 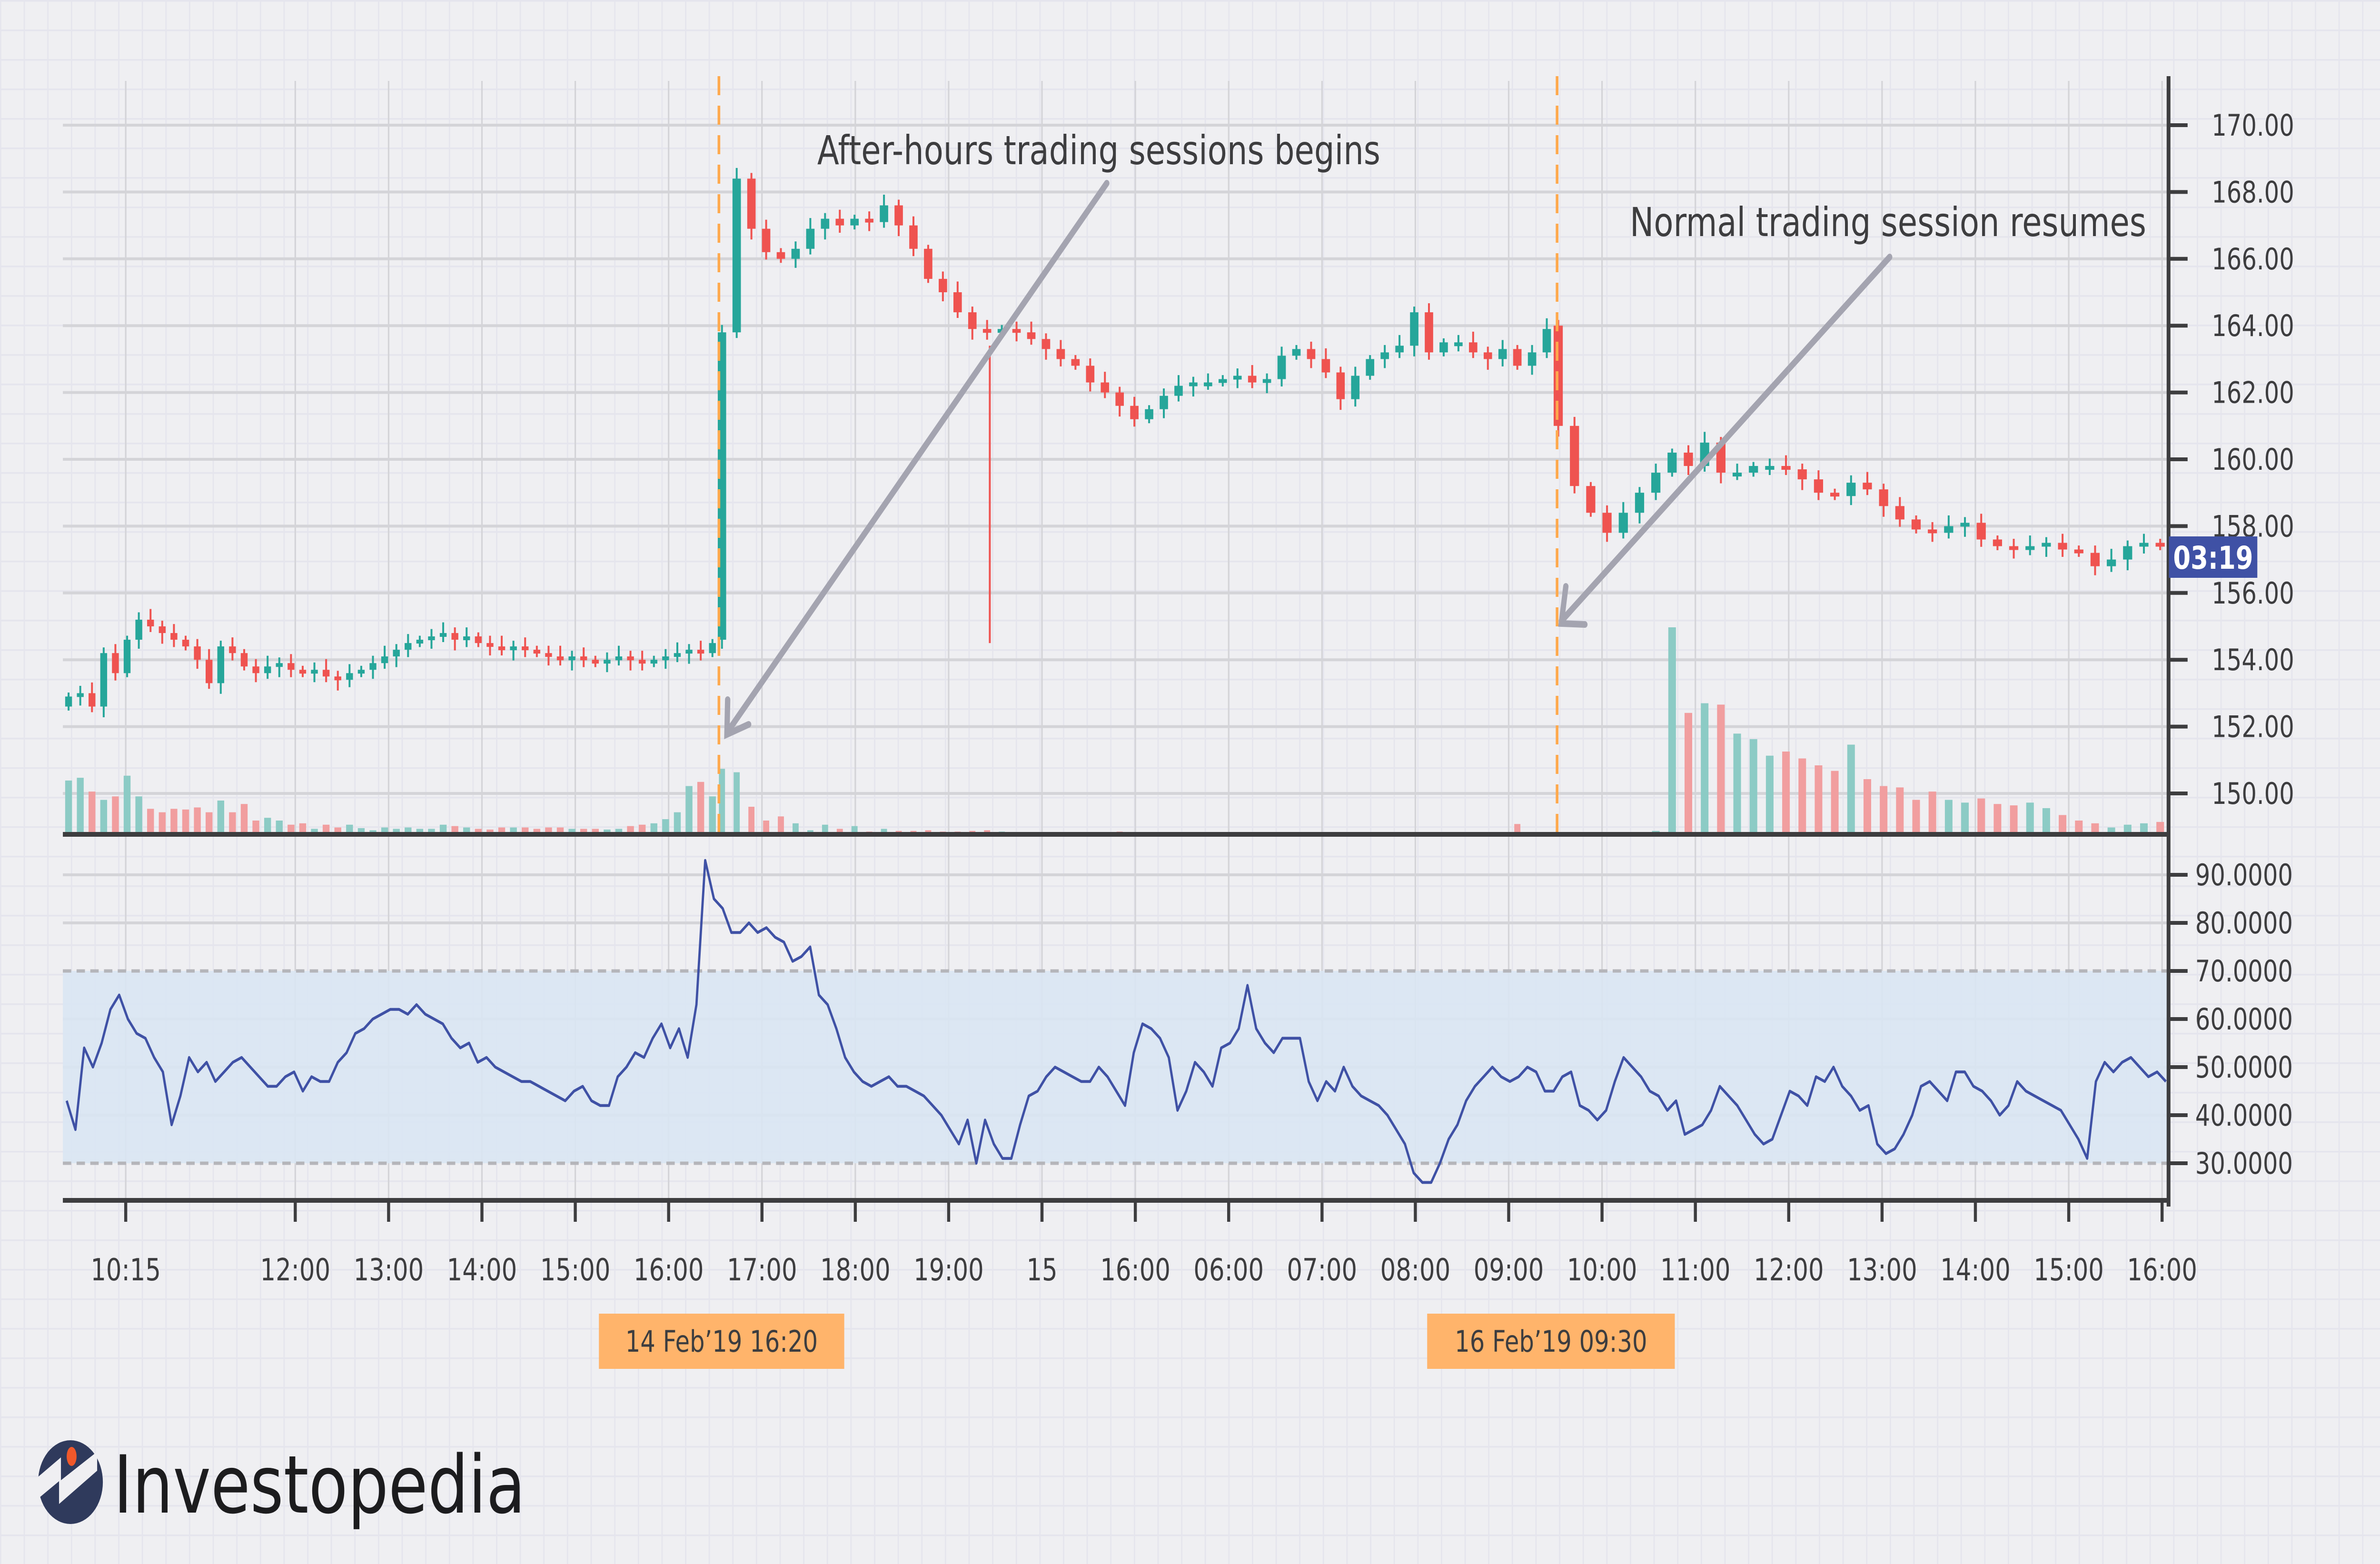 I want to click on time-tick-label: 18:00, so click(x=855, y=1269).